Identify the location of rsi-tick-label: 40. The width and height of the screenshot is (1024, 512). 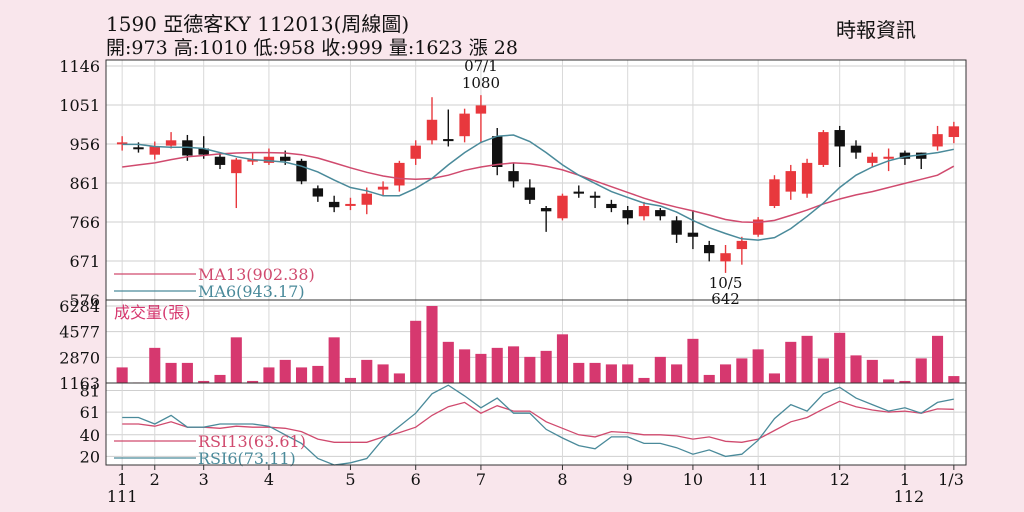
(90, 435).